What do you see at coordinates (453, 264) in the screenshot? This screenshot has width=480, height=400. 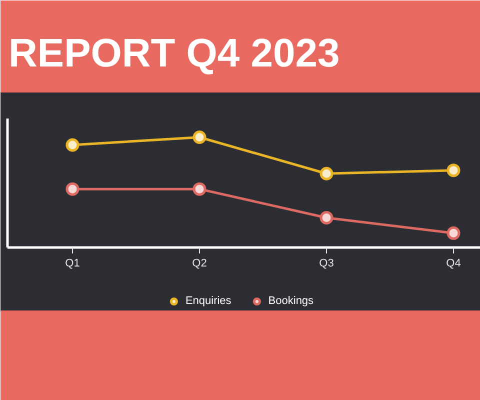 I see `x-tick-label: Q4` at bounding box center [453, 264].